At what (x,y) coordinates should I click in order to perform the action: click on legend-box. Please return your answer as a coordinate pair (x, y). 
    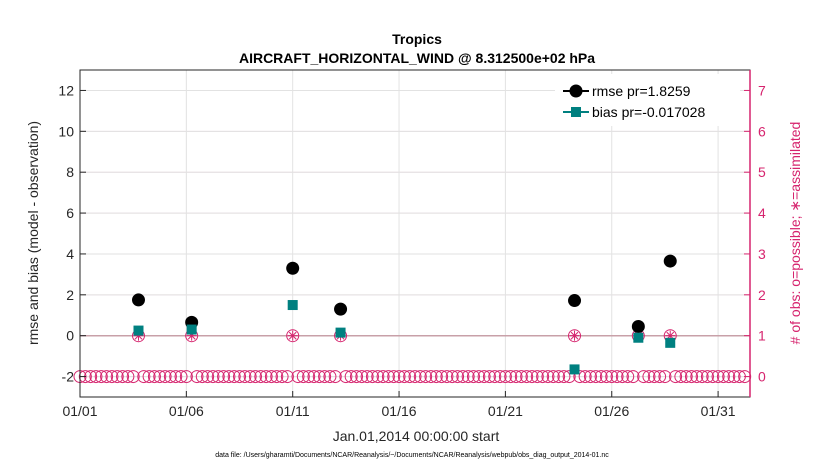
    Looking at the image, I should click on (647, 100).